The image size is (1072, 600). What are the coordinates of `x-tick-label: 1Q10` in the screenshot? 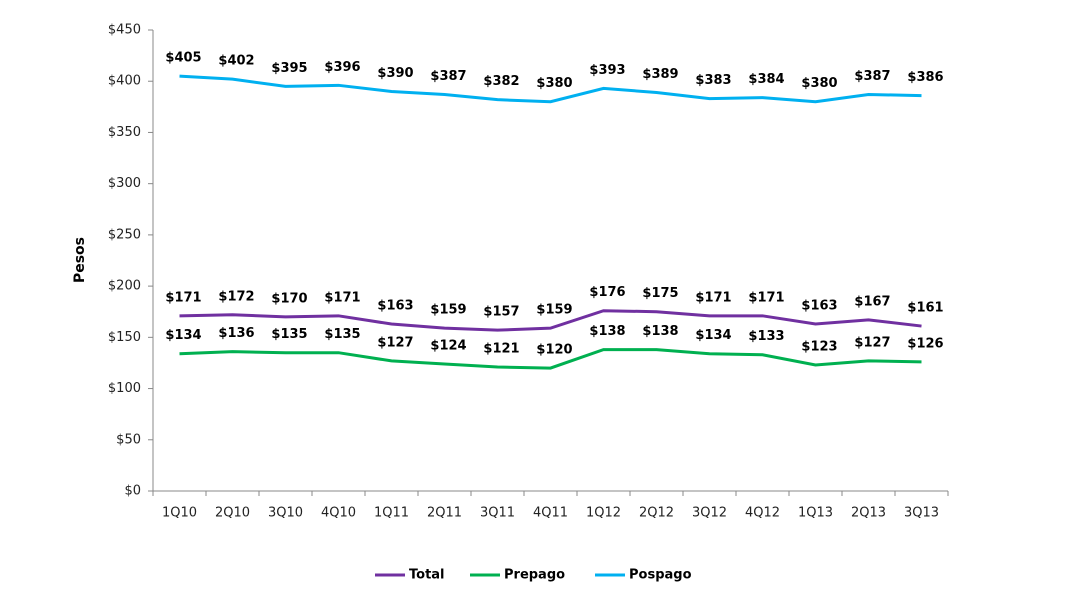 It's located at (179, 513).